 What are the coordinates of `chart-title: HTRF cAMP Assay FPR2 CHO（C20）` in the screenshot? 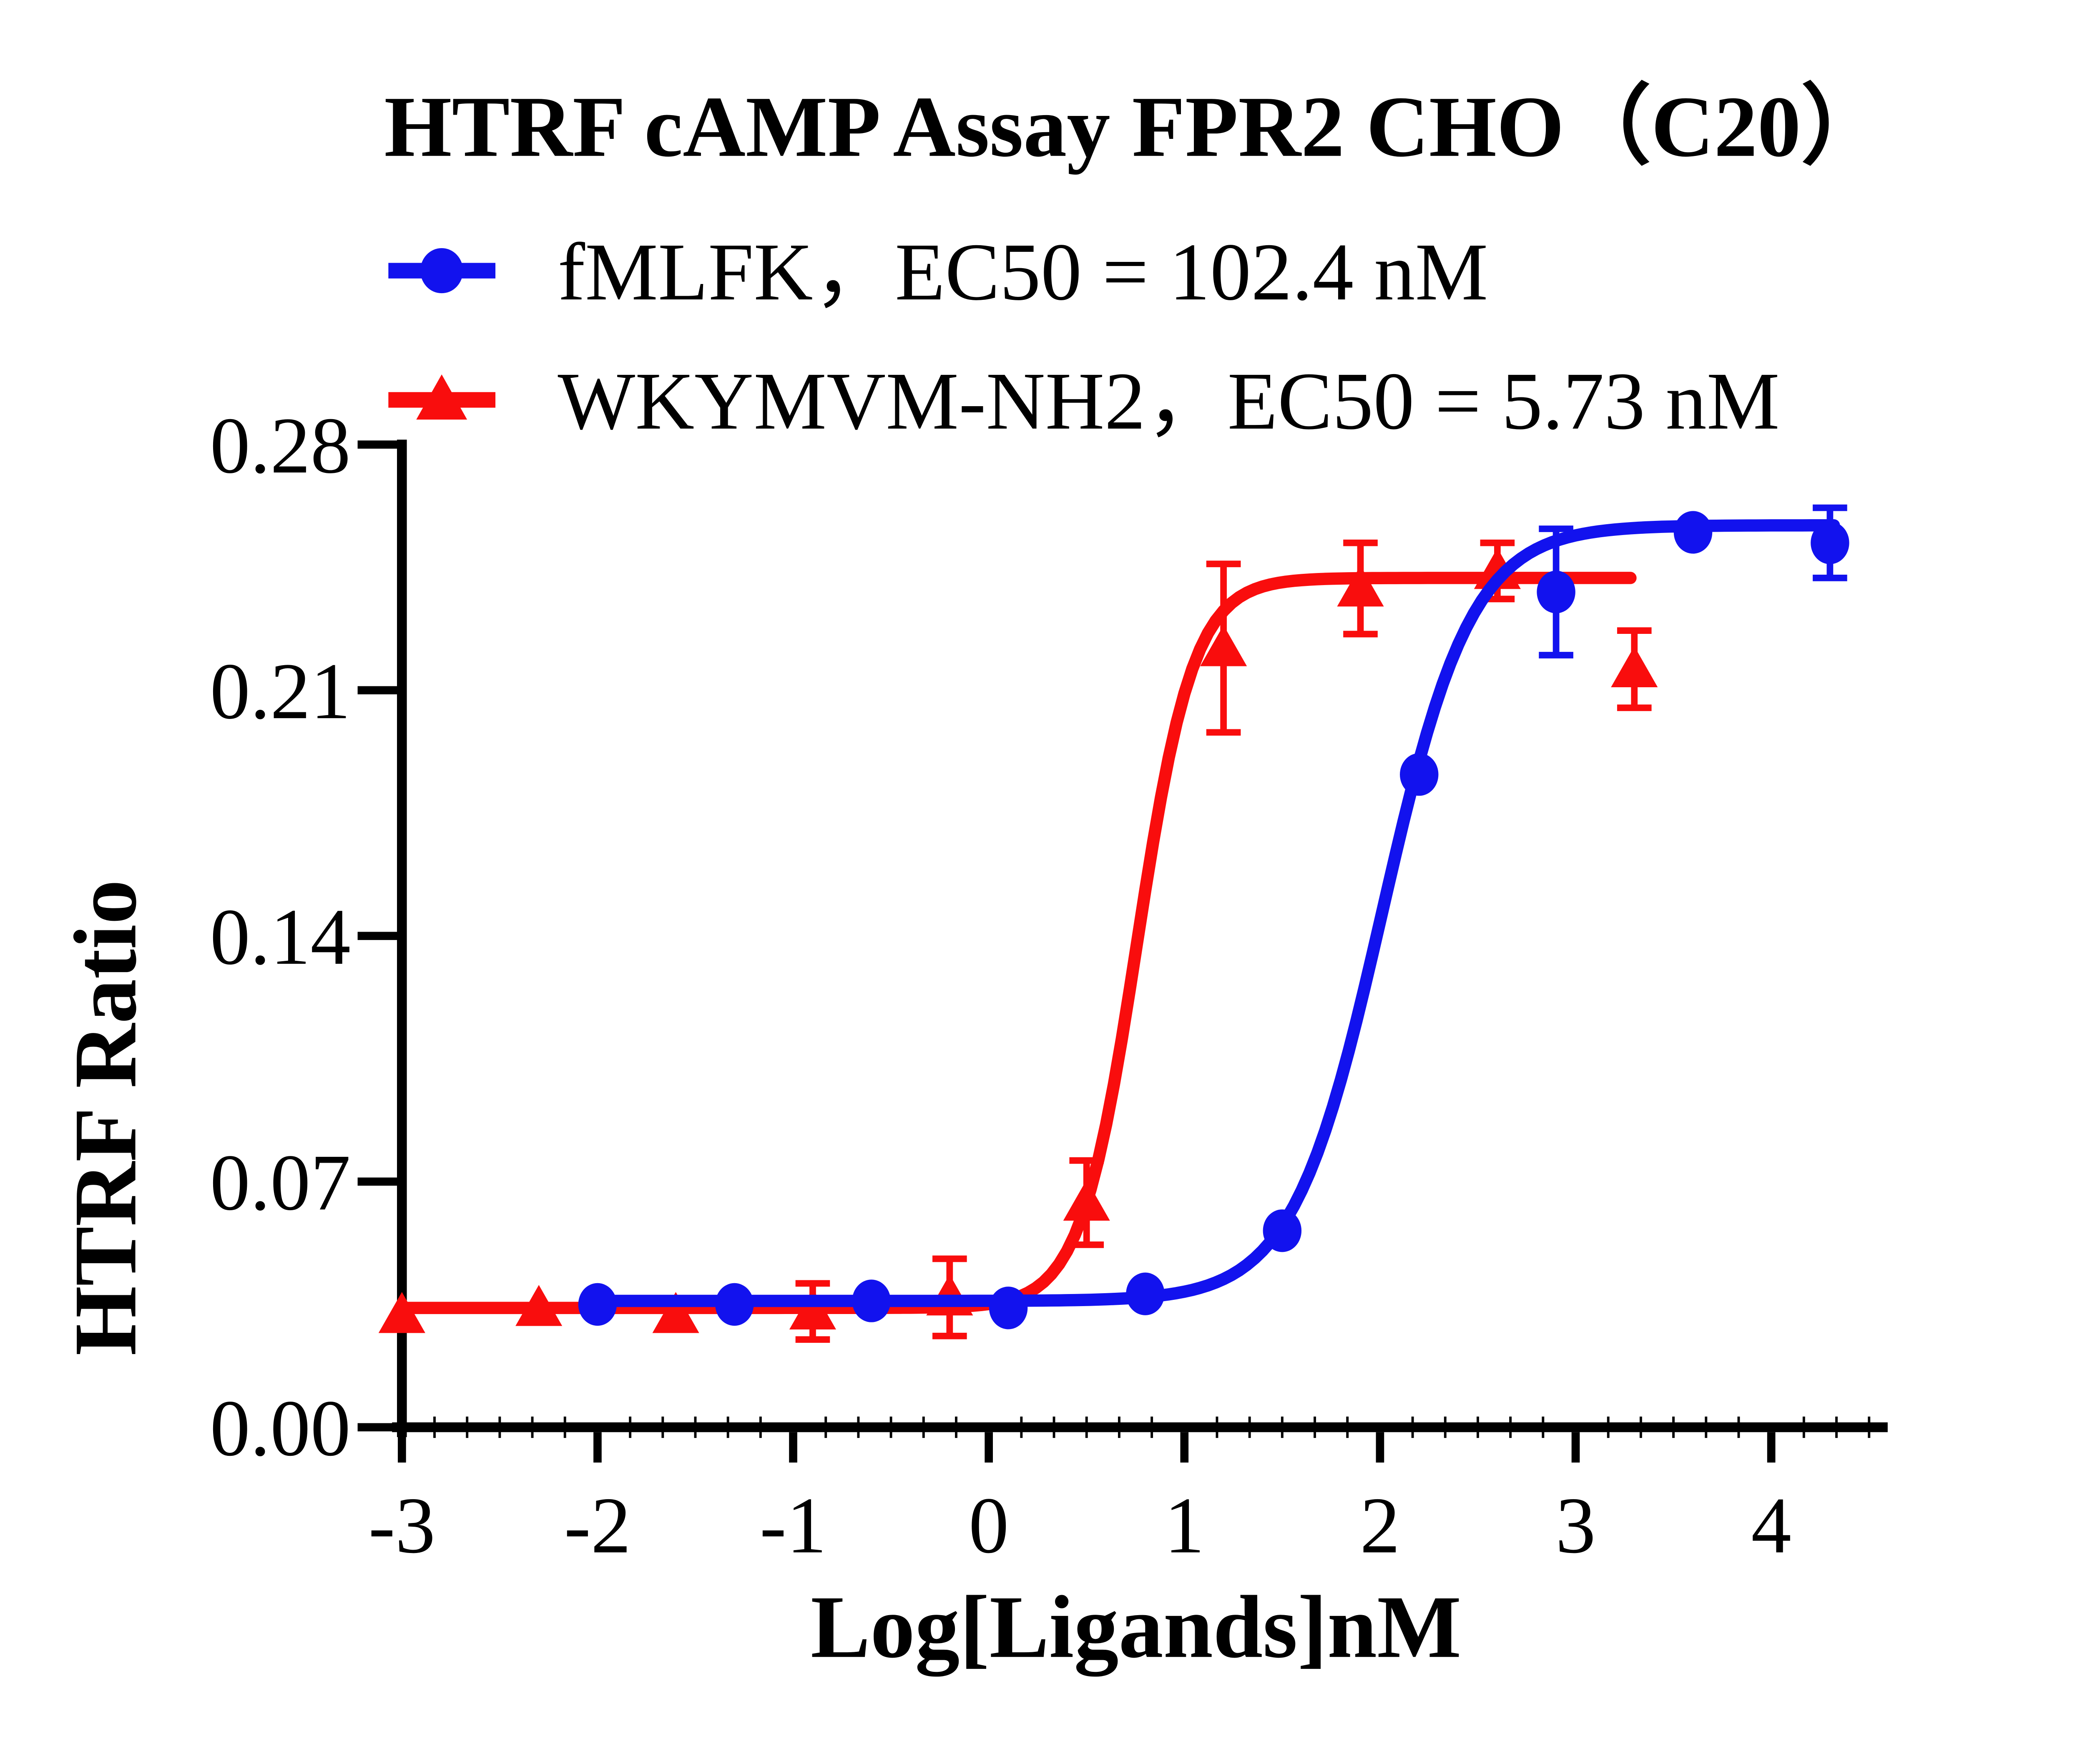 It's located at (1136, 127).